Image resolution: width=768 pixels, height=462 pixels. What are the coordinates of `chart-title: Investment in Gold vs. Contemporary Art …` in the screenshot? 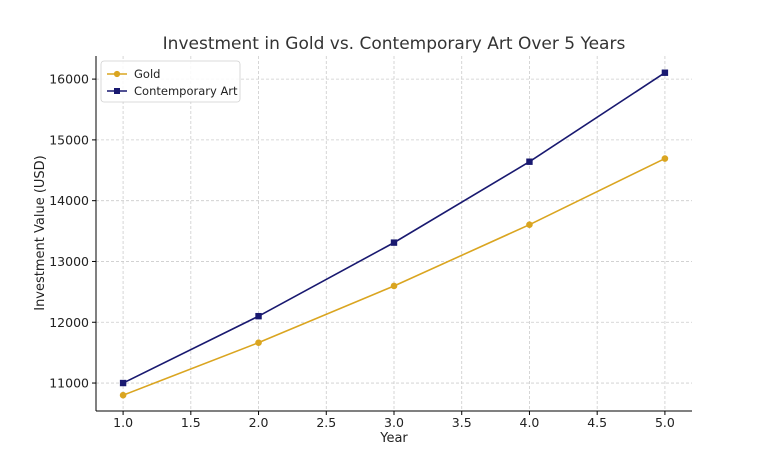 It's located at (394, 44).